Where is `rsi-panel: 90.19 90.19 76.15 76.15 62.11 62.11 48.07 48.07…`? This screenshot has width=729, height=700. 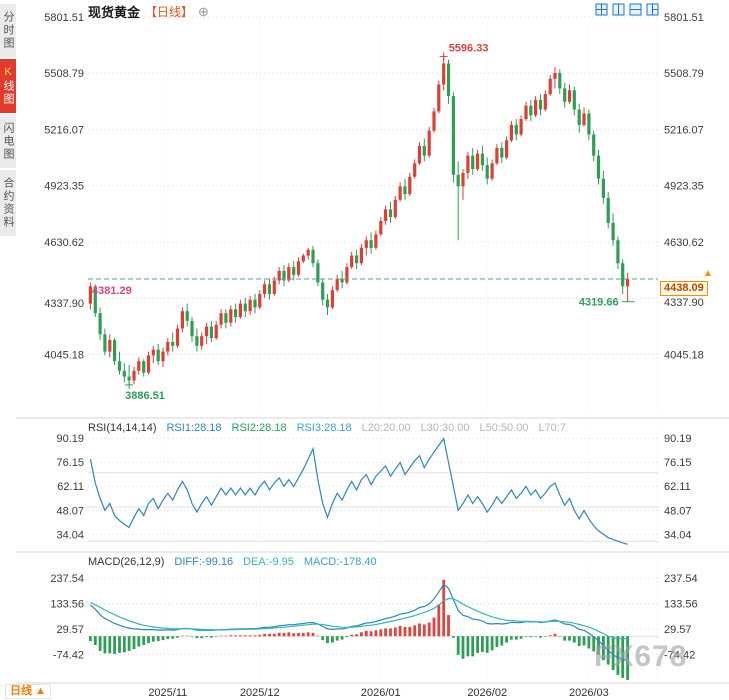
rsi-panel: 90.19 90.19 76.15 76.15 62.11 62.11 48.07 48.07… is located at coordinates (374, 489).